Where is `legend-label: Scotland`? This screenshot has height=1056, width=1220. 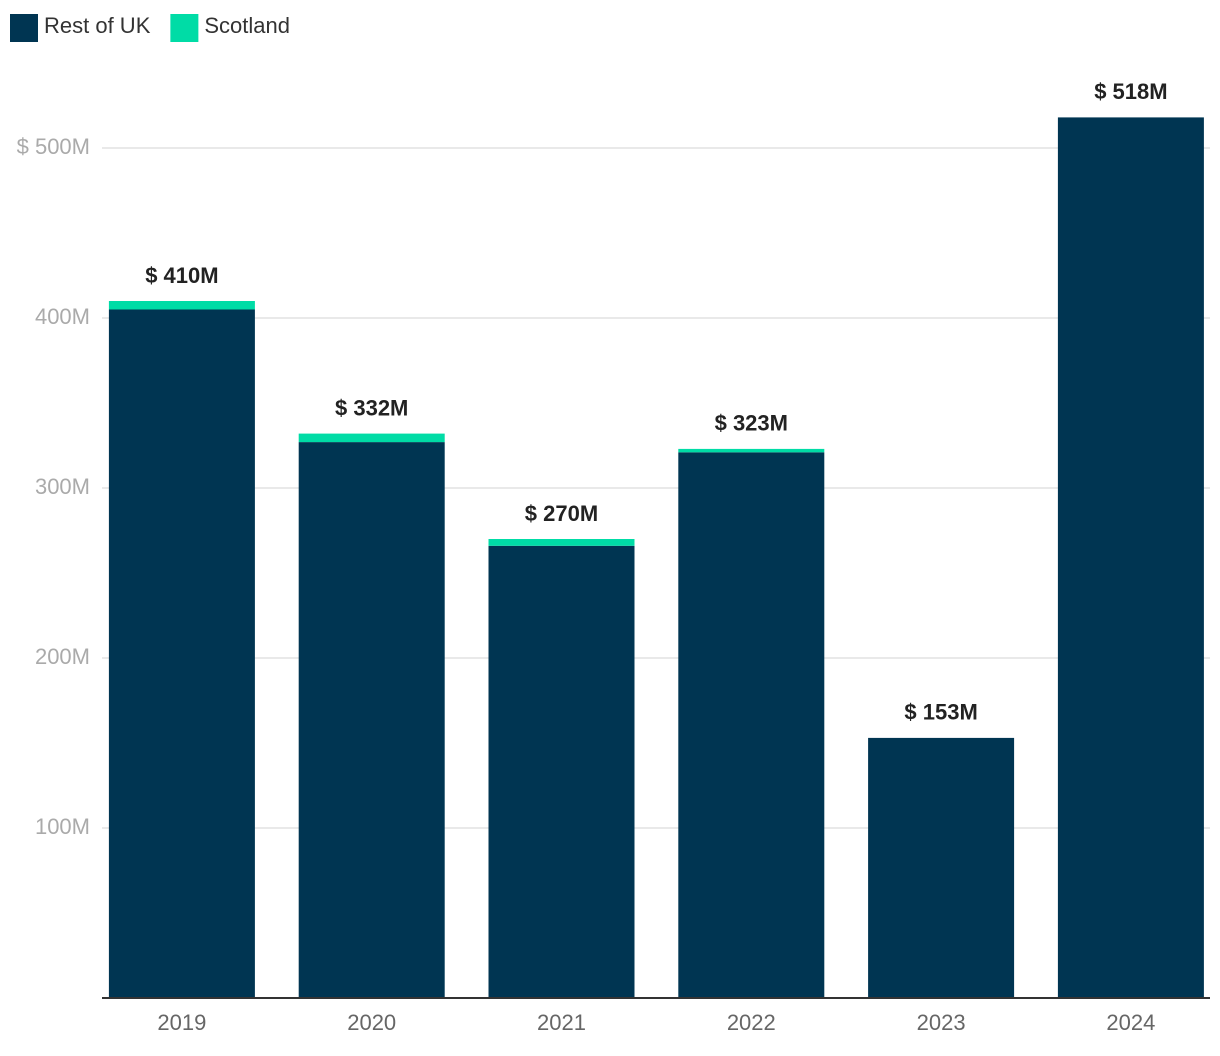
legend-label: Scotland is located at coordinates (247, 25).